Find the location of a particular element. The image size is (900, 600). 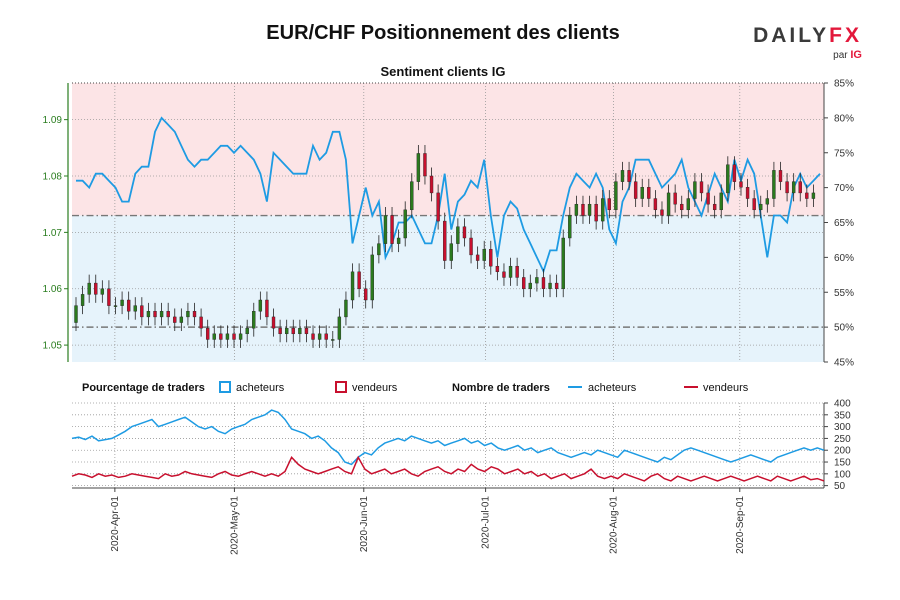

pct-tick-label: 70% is located at coordinates (844, 188).